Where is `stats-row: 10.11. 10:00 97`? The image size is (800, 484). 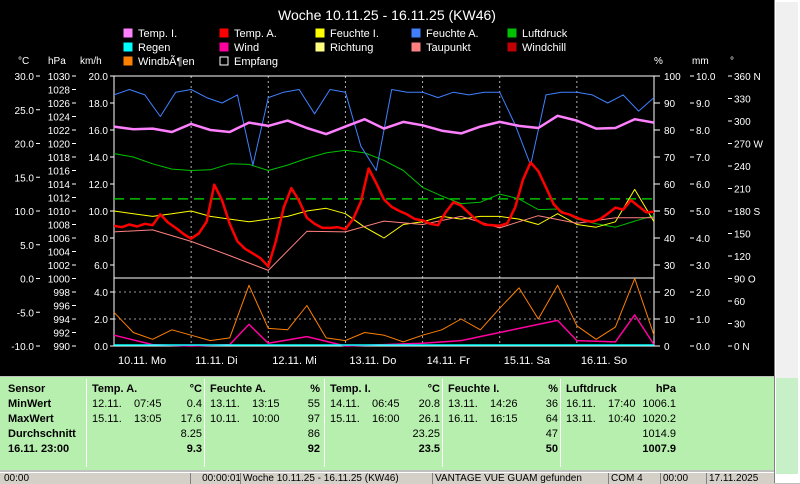 stats-row: 10.11. 10:00 97 is located at coordinates (265, 419).